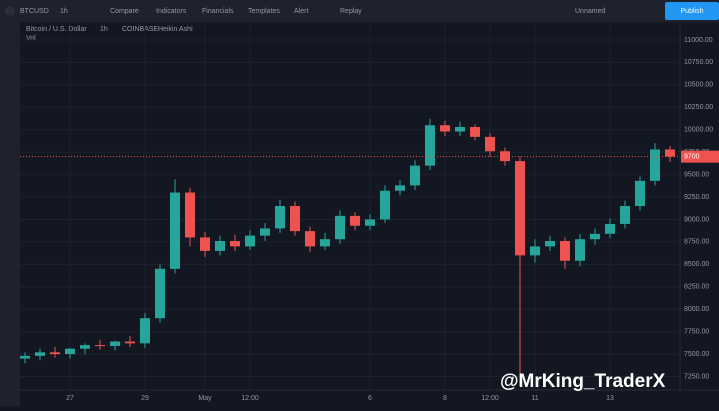 Image resolution: width=719 pixels, height=411 pixels. I want to click on toolbar-item: Replay, so click(351, 11).